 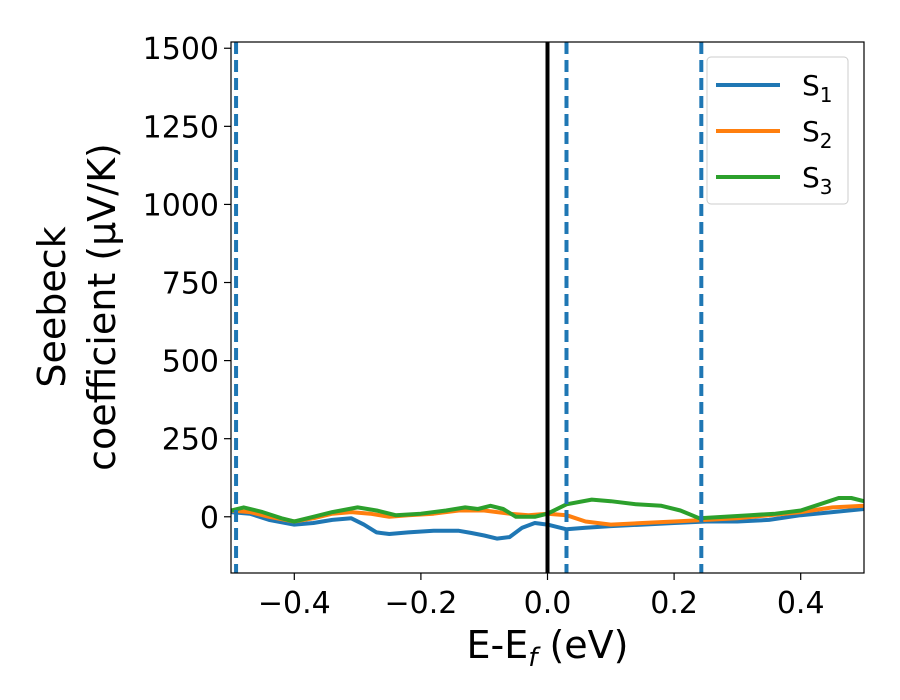 What do you see at coordinates (548, 603) in the screenshot?
I see `x-tick-label: 0.0` at bounding box center [548, 603].